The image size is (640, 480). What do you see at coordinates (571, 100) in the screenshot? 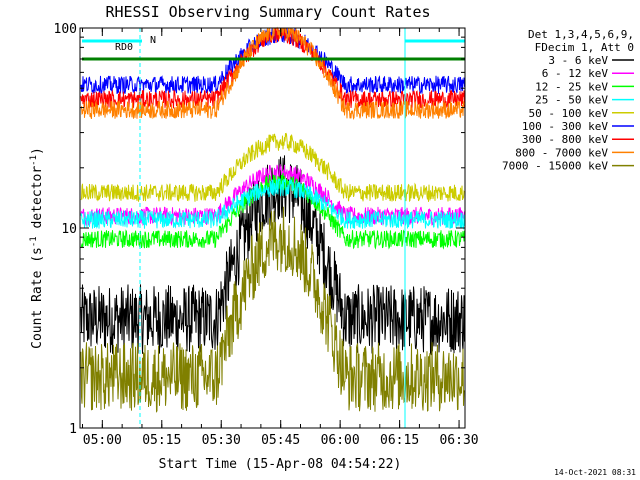
I see `legend-label: 25 - 50 keV` at bounding box center [571, 100].